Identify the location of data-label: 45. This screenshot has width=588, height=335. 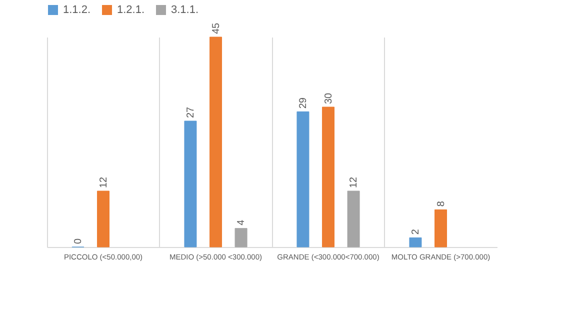
(216, 28).